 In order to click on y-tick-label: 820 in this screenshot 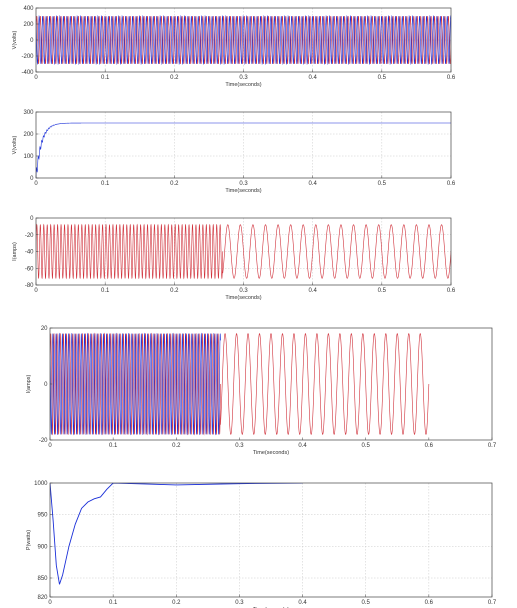, I will do `click(42, 598)`.